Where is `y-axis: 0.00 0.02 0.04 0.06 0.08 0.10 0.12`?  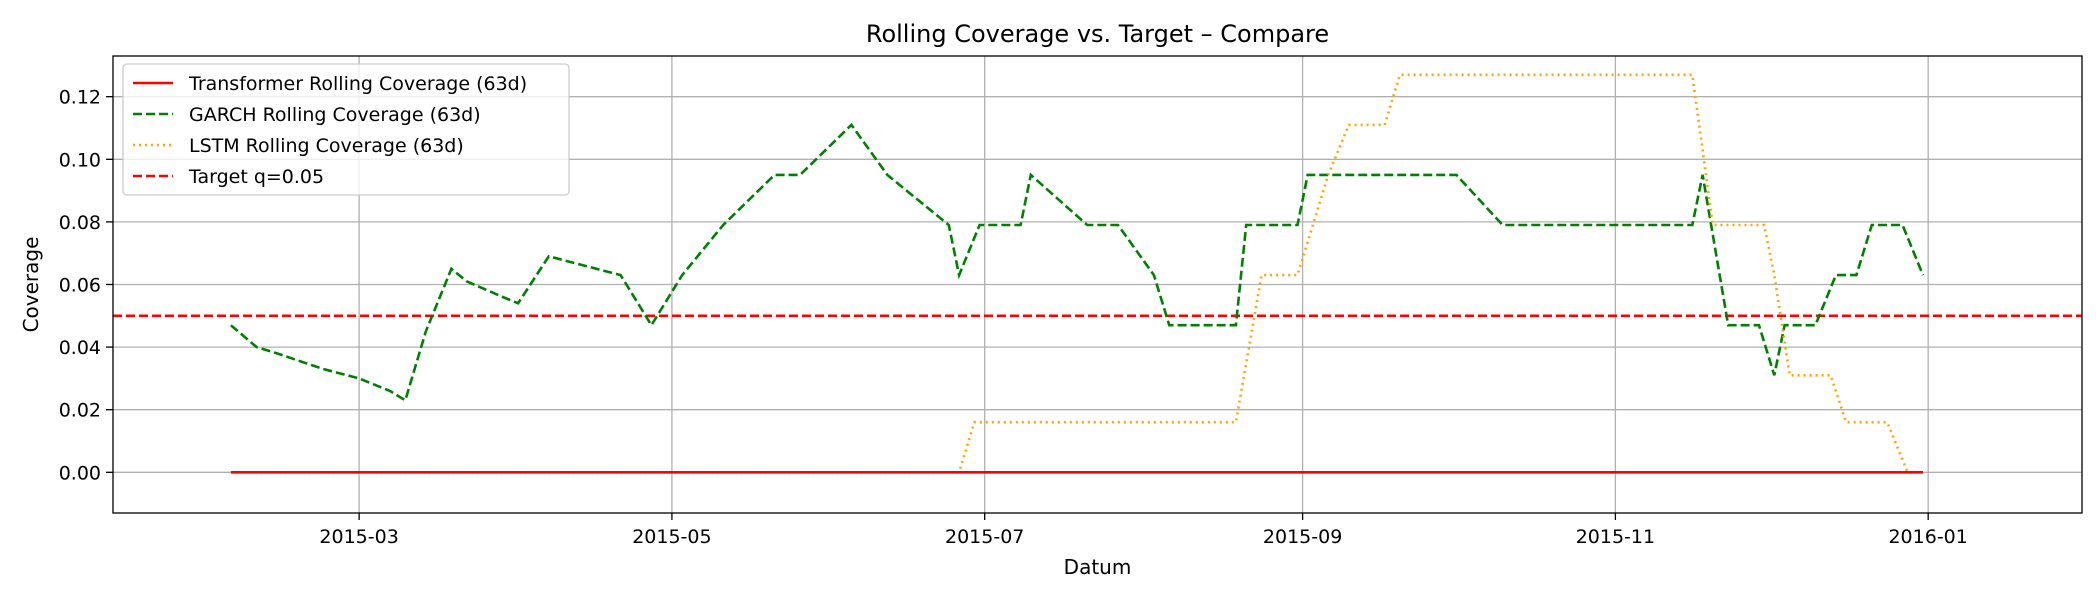
y-axis: 0.00 0.02 0.04 0.06 0.08 0.10 0.12 is located at coordinates (86, 285).